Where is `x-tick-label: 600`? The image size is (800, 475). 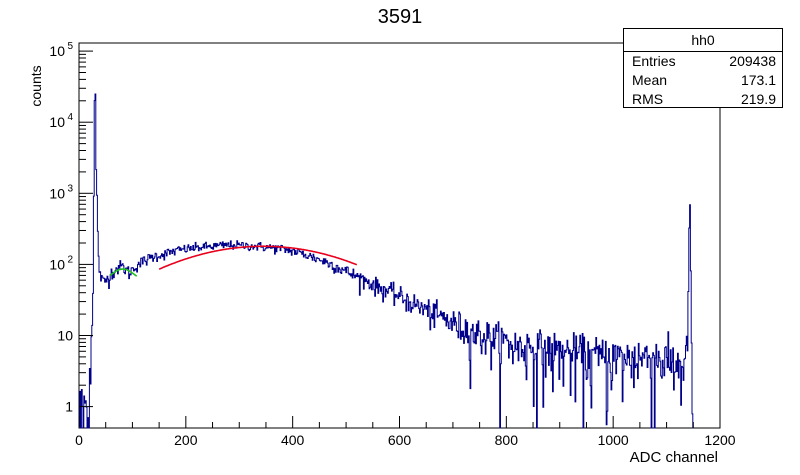 x-tick-label: 600 is located at coordinates (400, 440).